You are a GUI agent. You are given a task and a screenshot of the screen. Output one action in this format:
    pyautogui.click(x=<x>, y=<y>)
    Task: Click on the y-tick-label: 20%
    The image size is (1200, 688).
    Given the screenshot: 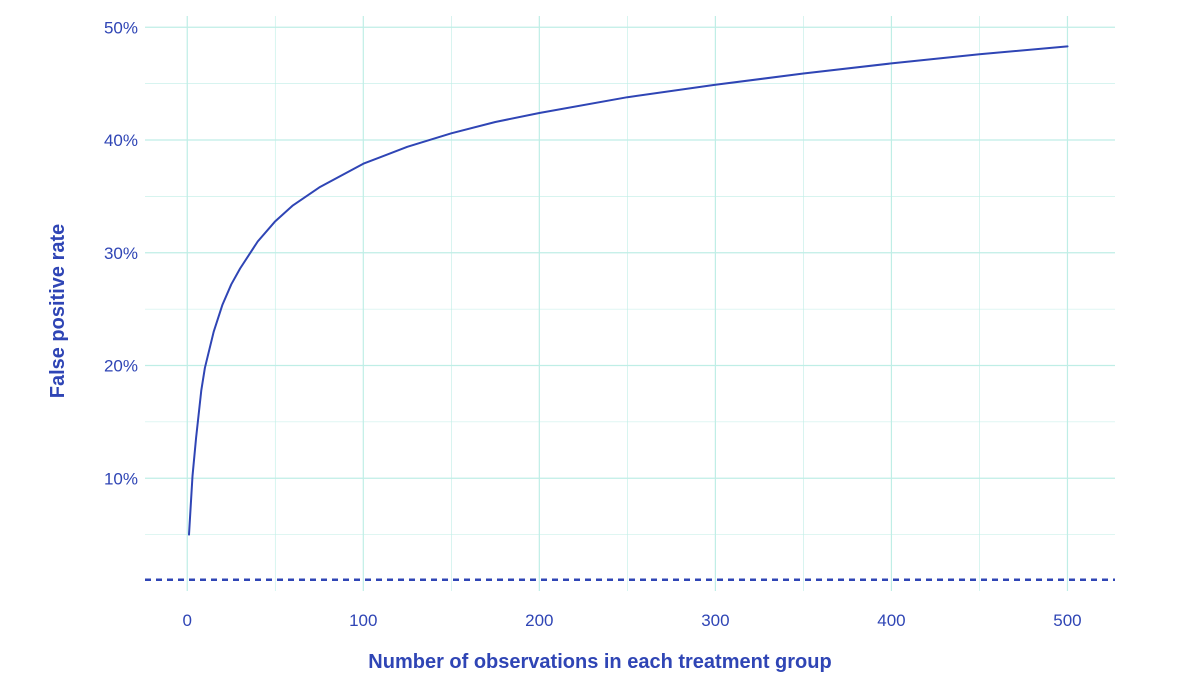 What is the action you would take?
    pyautogui.click(x=121, y=366)
    